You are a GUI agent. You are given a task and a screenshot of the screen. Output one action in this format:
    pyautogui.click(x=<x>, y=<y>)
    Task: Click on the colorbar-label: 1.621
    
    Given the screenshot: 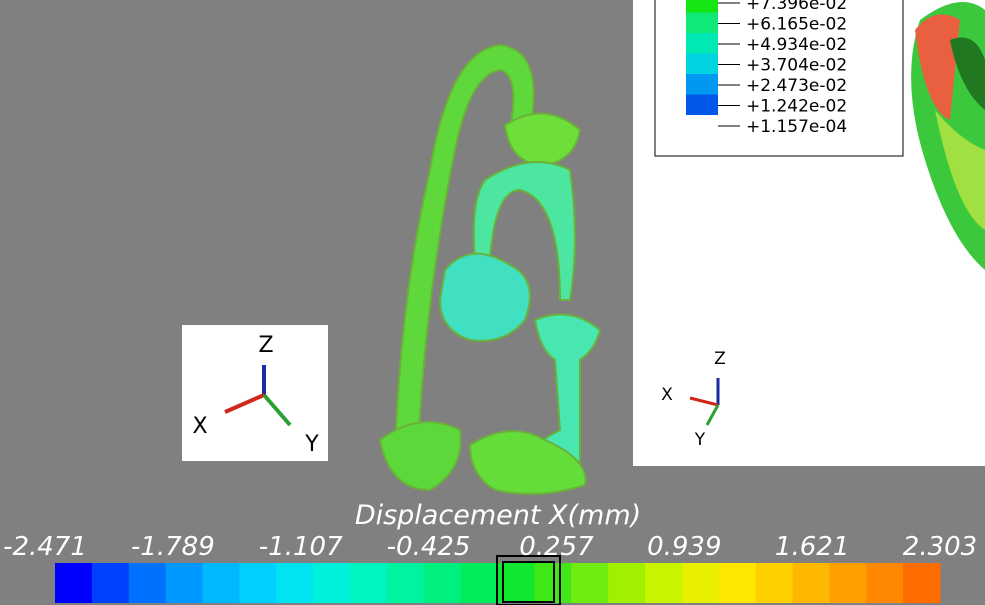 What is the action you would take?
    pyautogui.click(x=812, y=547)
    